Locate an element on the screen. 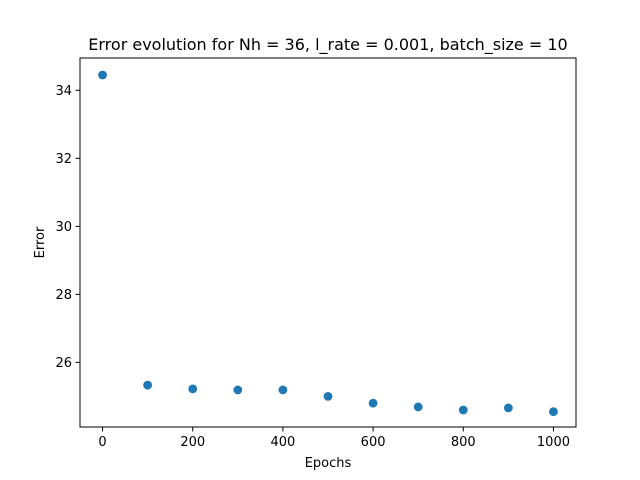  x-tick-label: 800 is located at coordinates (463, 442).